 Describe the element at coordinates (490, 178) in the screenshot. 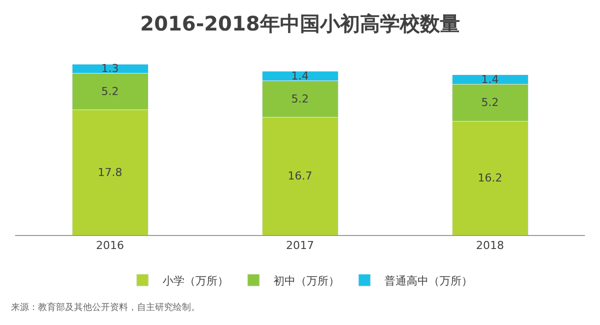

I see `data-label: 16.2` at that location.